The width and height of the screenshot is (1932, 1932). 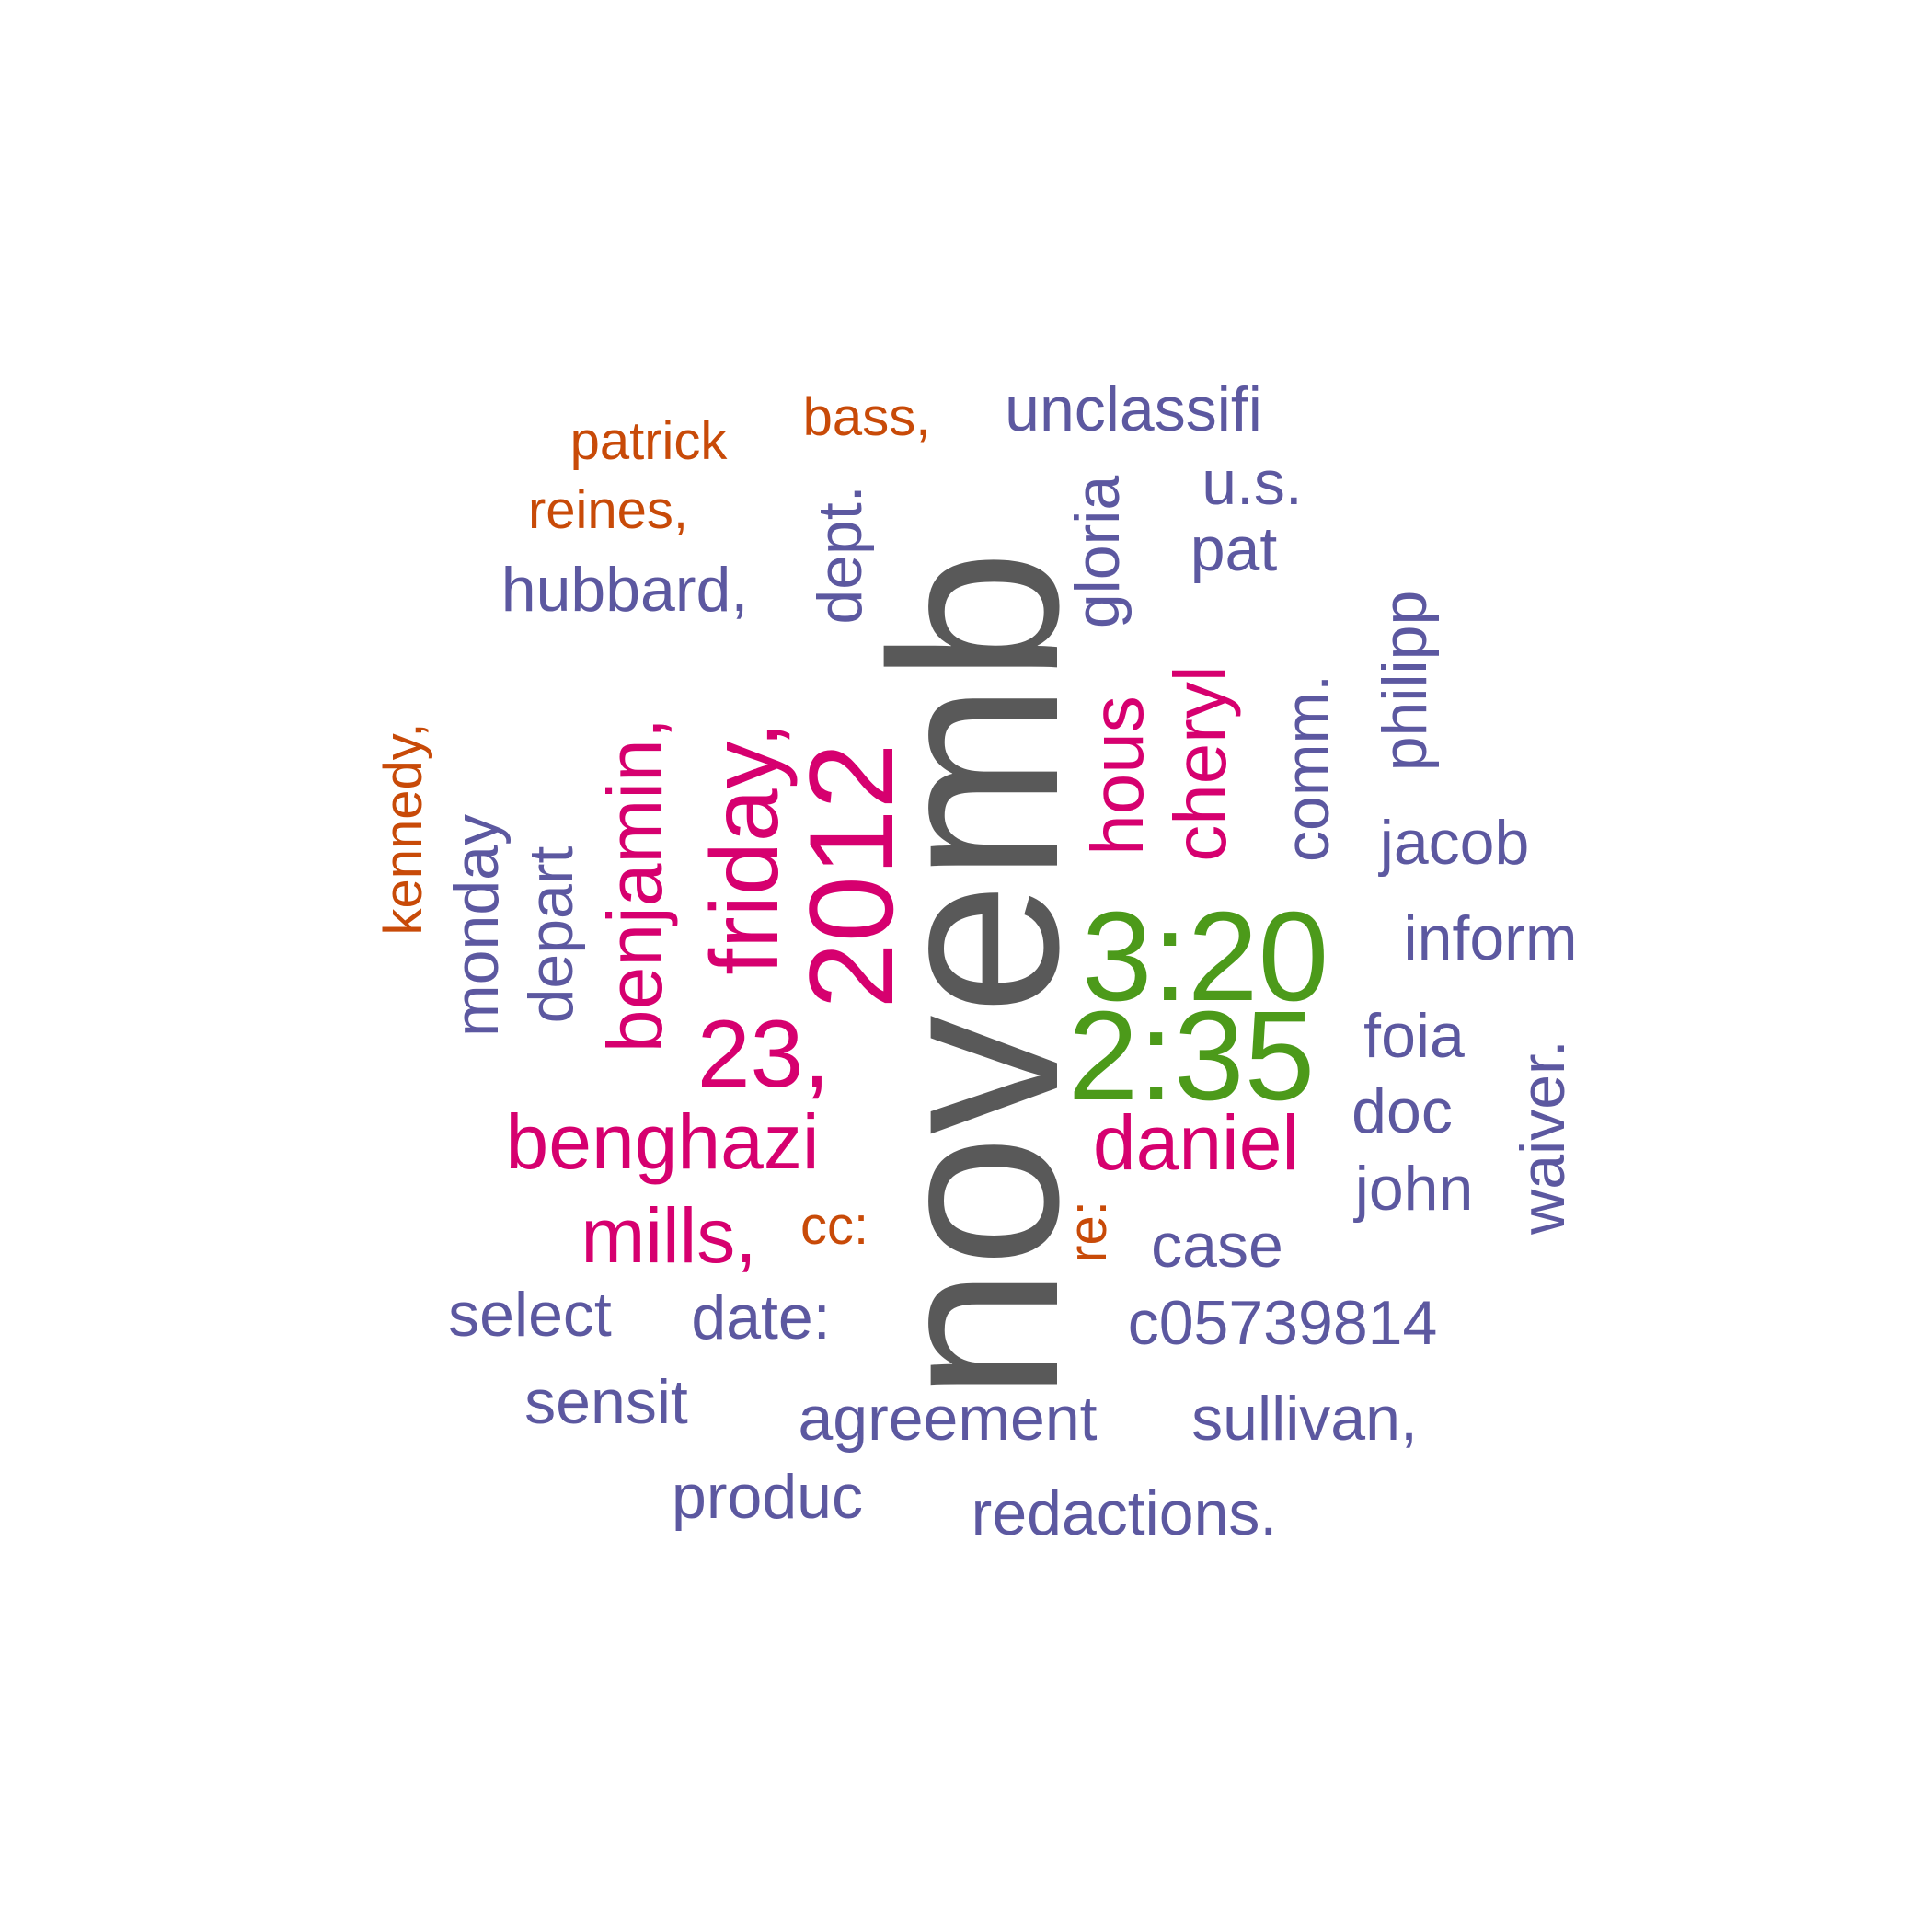 I want to click on word-benghazi: benghazi, so click(x=662, y=1141).